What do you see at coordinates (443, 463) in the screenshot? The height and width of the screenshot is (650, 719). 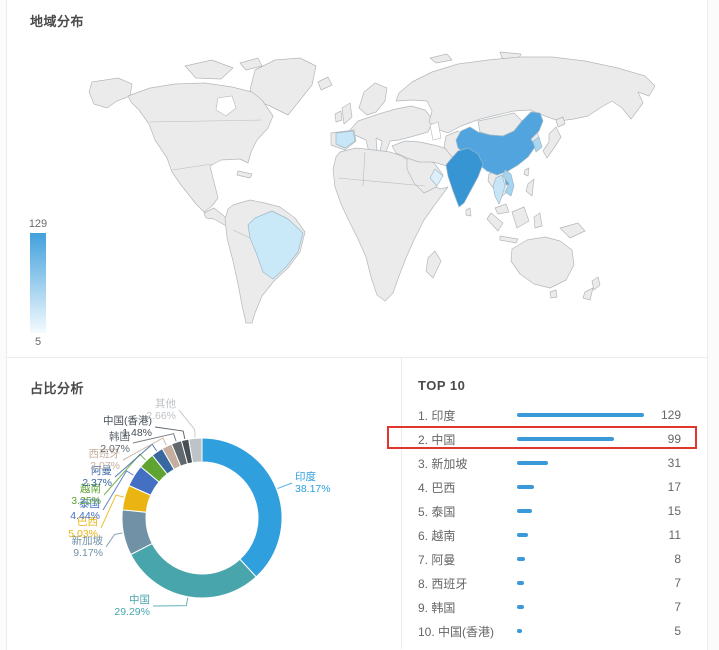 I see `top10-rank-name: 3. 新加坡` at bounding box center [443, 463].